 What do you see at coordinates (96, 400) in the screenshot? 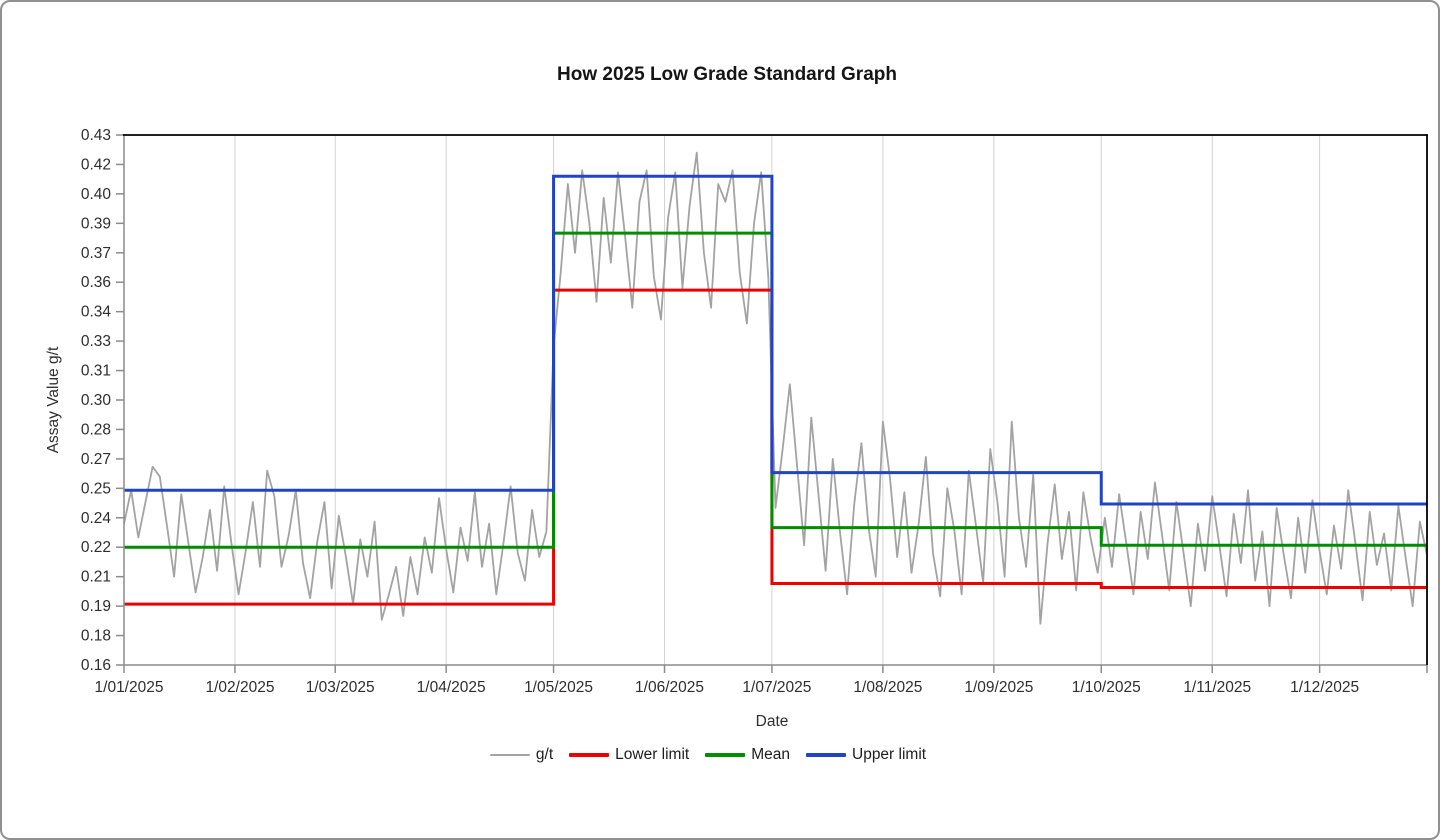
I see `y-axis-tick-label: 0.30` at bounding box center [96, 400].